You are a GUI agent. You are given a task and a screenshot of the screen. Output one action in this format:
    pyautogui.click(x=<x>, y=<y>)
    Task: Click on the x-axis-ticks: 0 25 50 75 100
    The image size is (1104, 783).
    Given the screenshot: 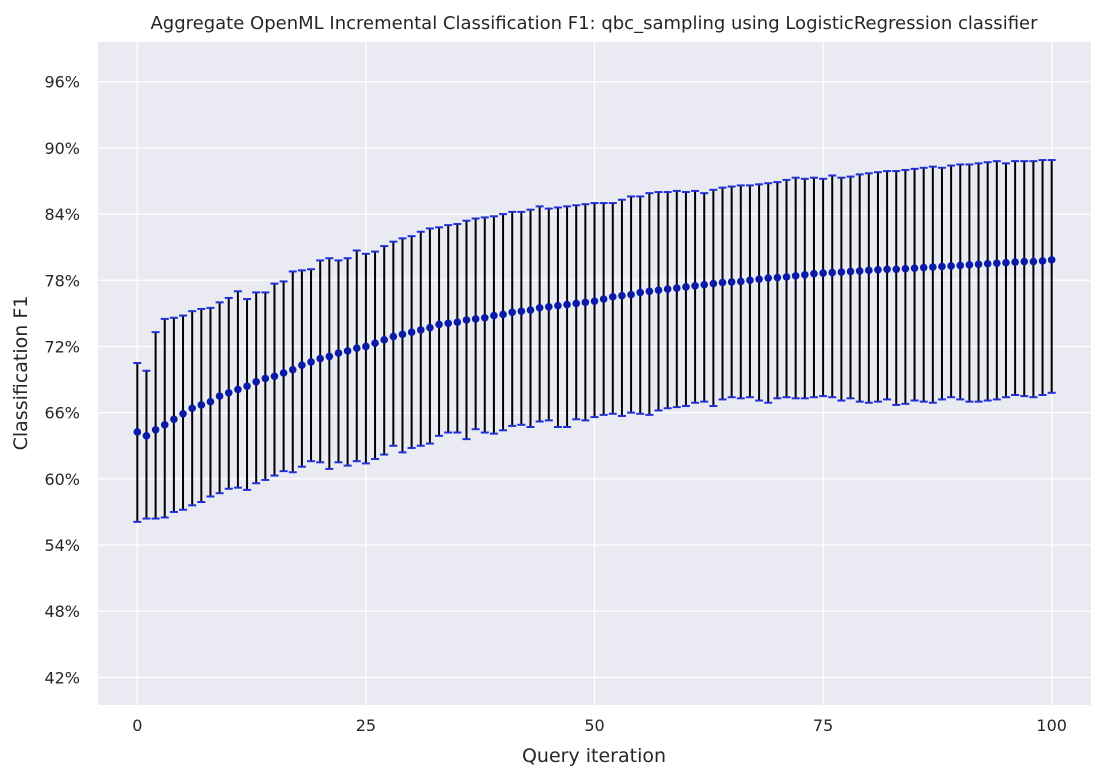 What is the action you would take?
    pyautogui.click(x=599, y=725)
    